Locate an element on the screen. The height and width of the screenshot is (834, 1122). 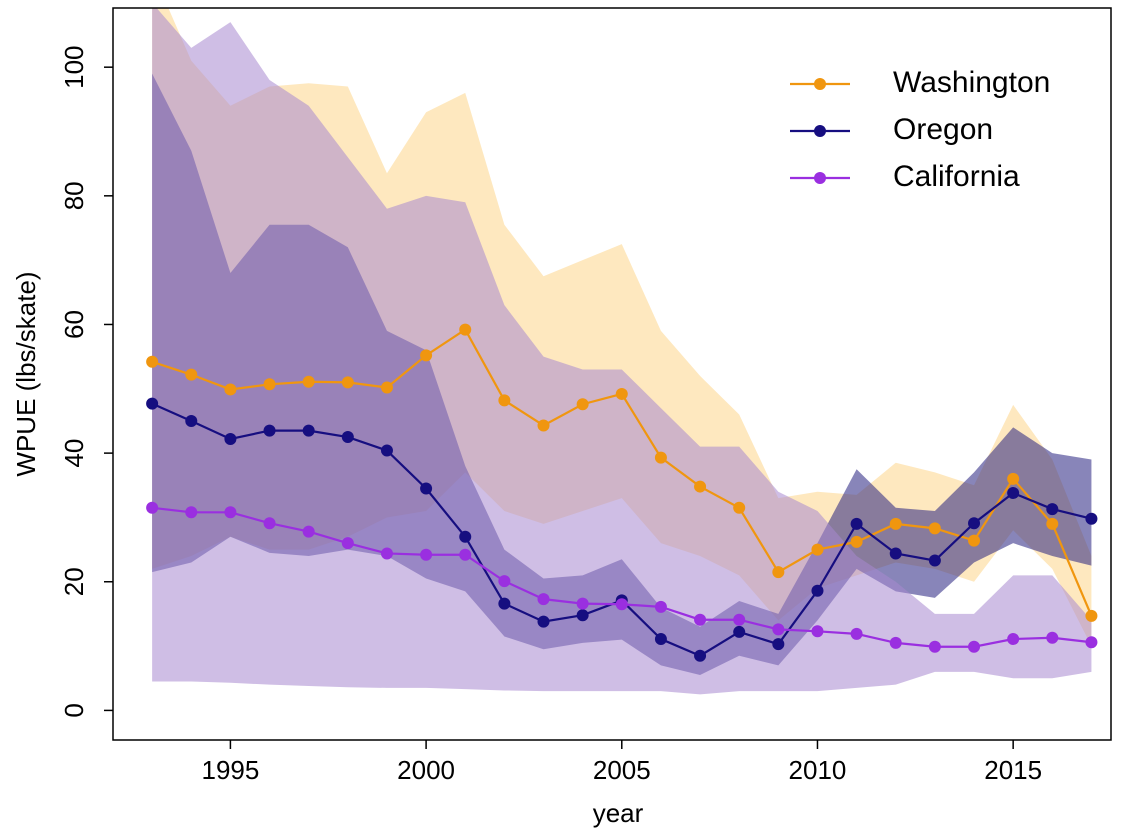
legend-label: Oregon is located at coordinates (943, 129).